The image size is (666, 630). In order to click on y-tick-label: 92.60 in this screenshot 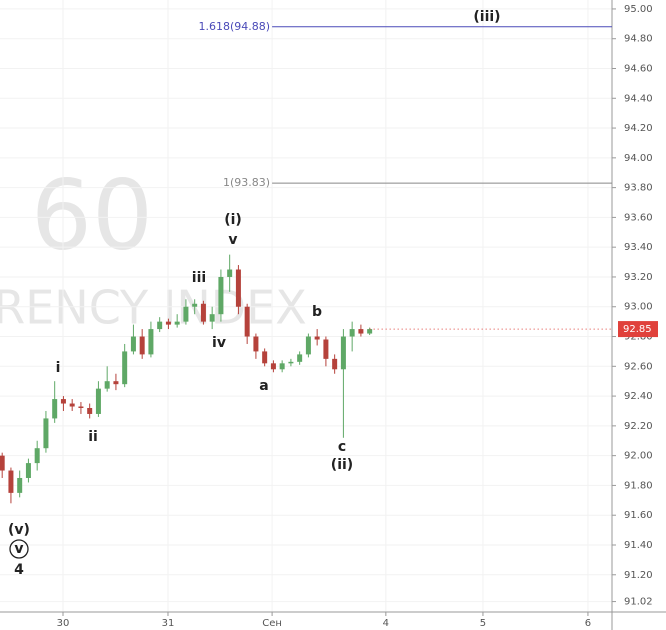, I will do `click(638, 366)`.